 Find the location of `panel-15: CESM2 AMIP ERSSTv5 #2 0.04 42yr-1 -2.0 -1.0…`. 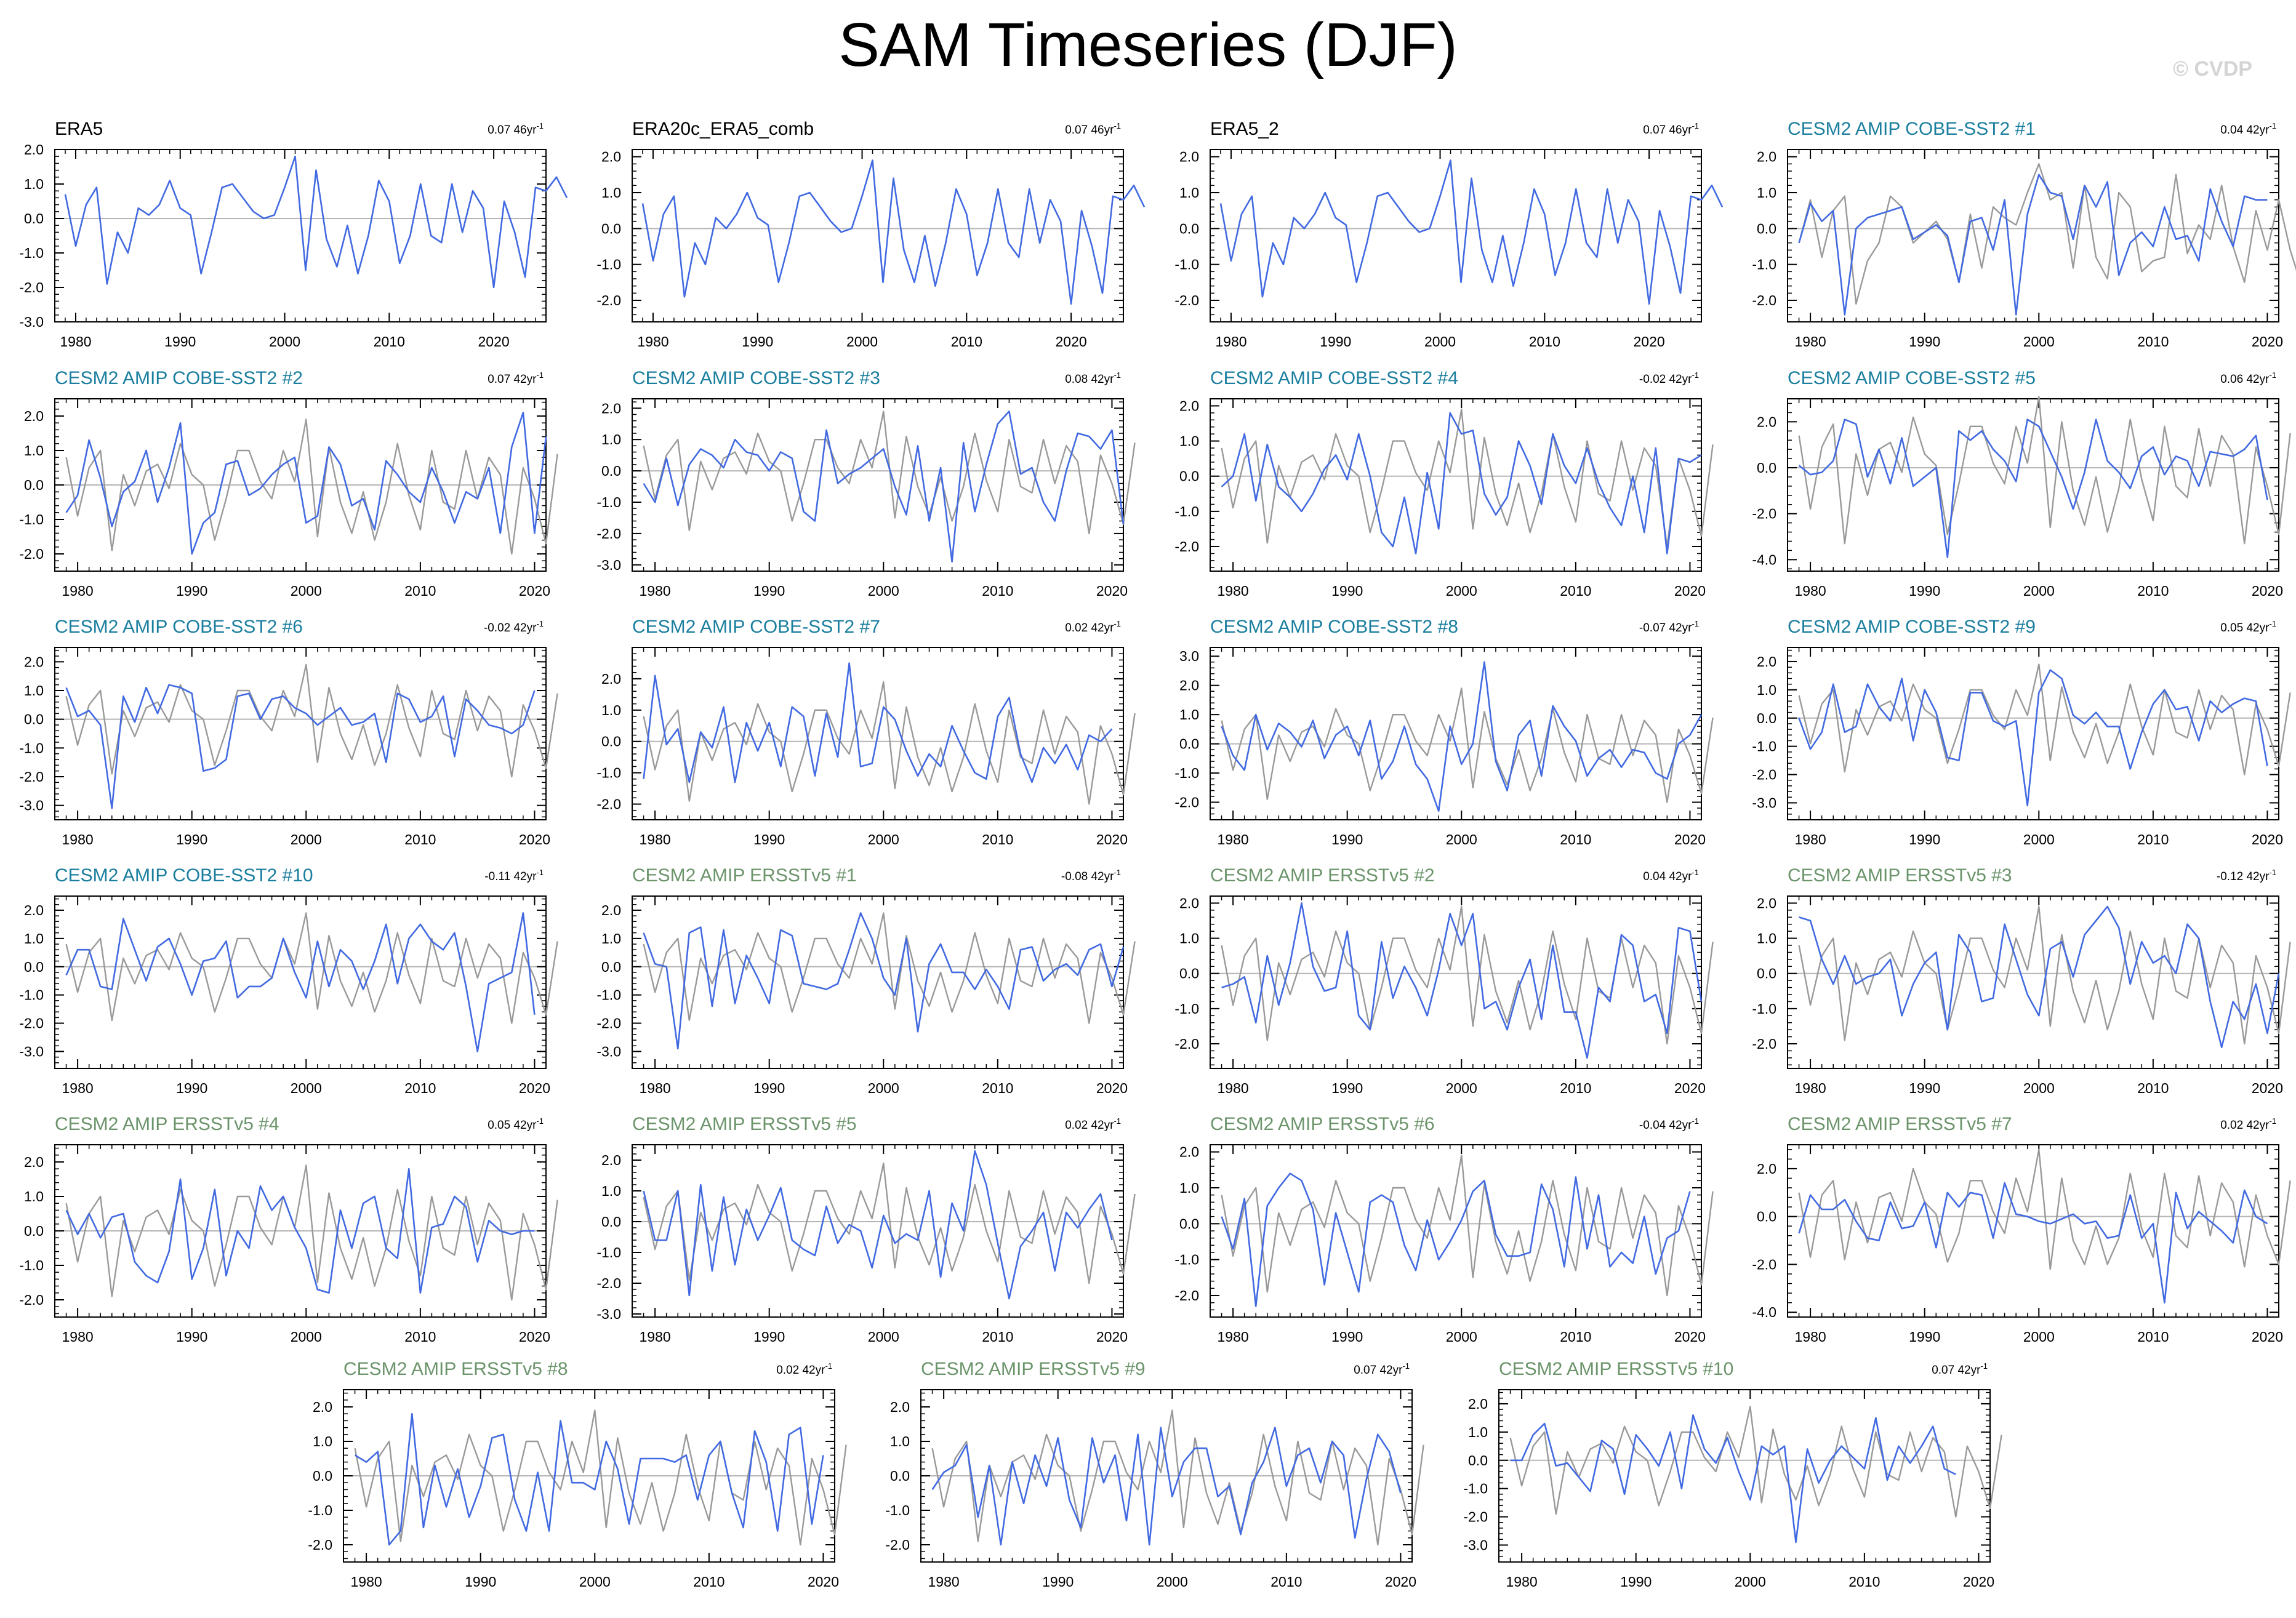

panel-15: CESM2 AMIP ERSSTv5 #2 0.04 42yr-1 -2.0 -1.0… is located at coordinates (1444, 980).